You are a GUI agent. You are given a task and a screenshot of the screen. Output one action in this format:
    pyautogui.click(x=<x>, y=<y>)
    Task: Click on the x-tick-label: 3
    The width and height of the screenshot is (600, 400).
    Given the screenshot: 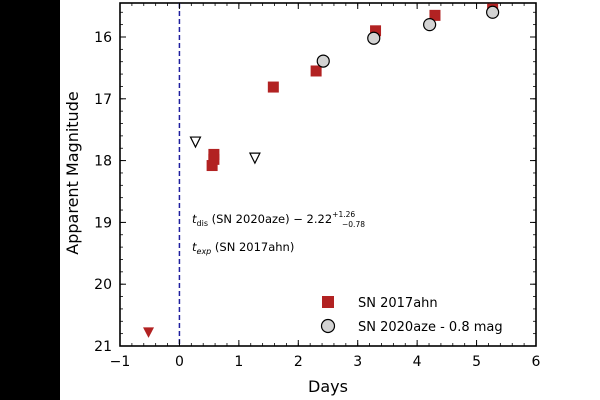 What is the action you would take?
    pyautogui.click(x=357, y=362)
    